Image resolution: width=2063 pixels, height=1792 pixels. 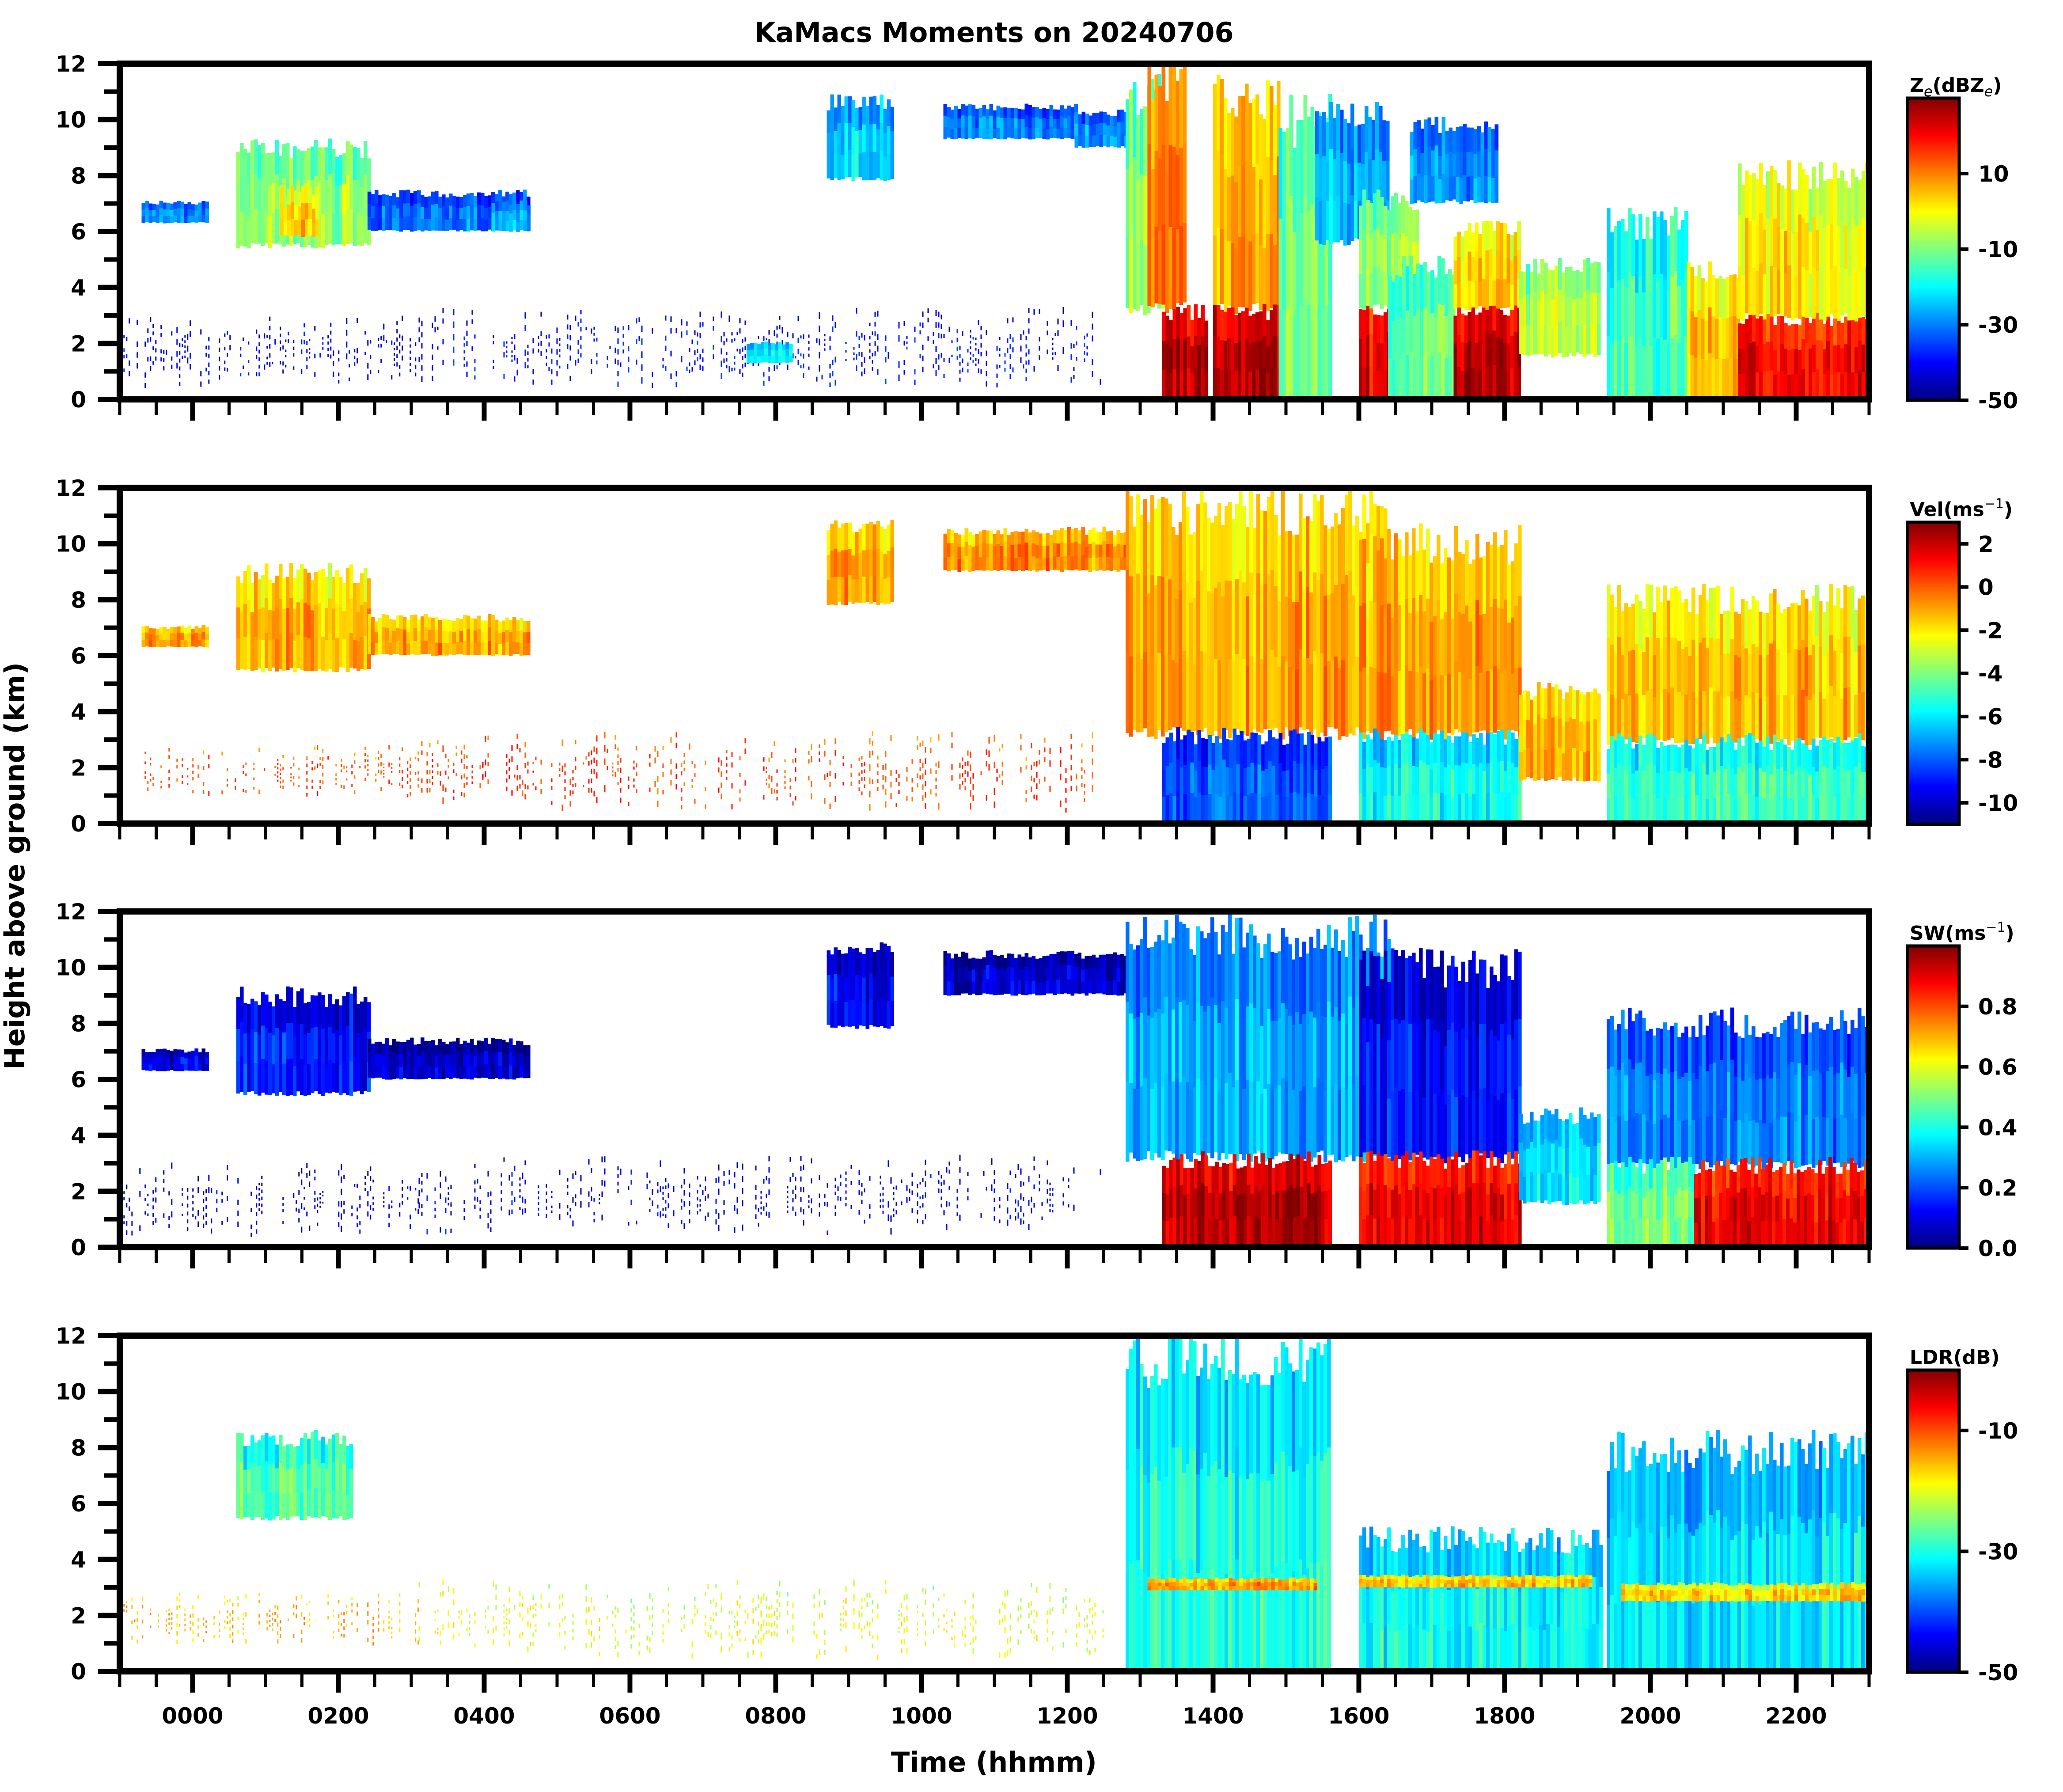 What do you see at coordinates (78, 400) in the screenshot?
I see `y-tick-label: 0` at bounding box center [78, 400].